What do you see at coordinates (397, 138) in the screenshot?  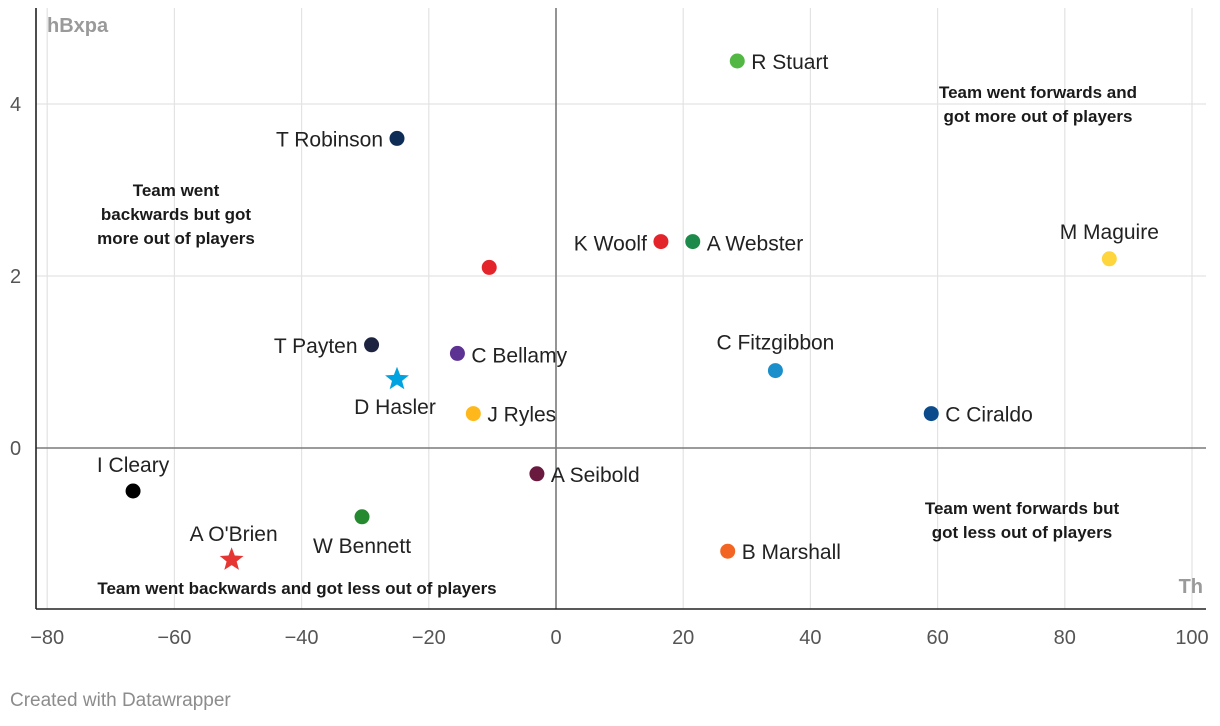 I see `point-t-robinson` at bounding box center [397, 138].